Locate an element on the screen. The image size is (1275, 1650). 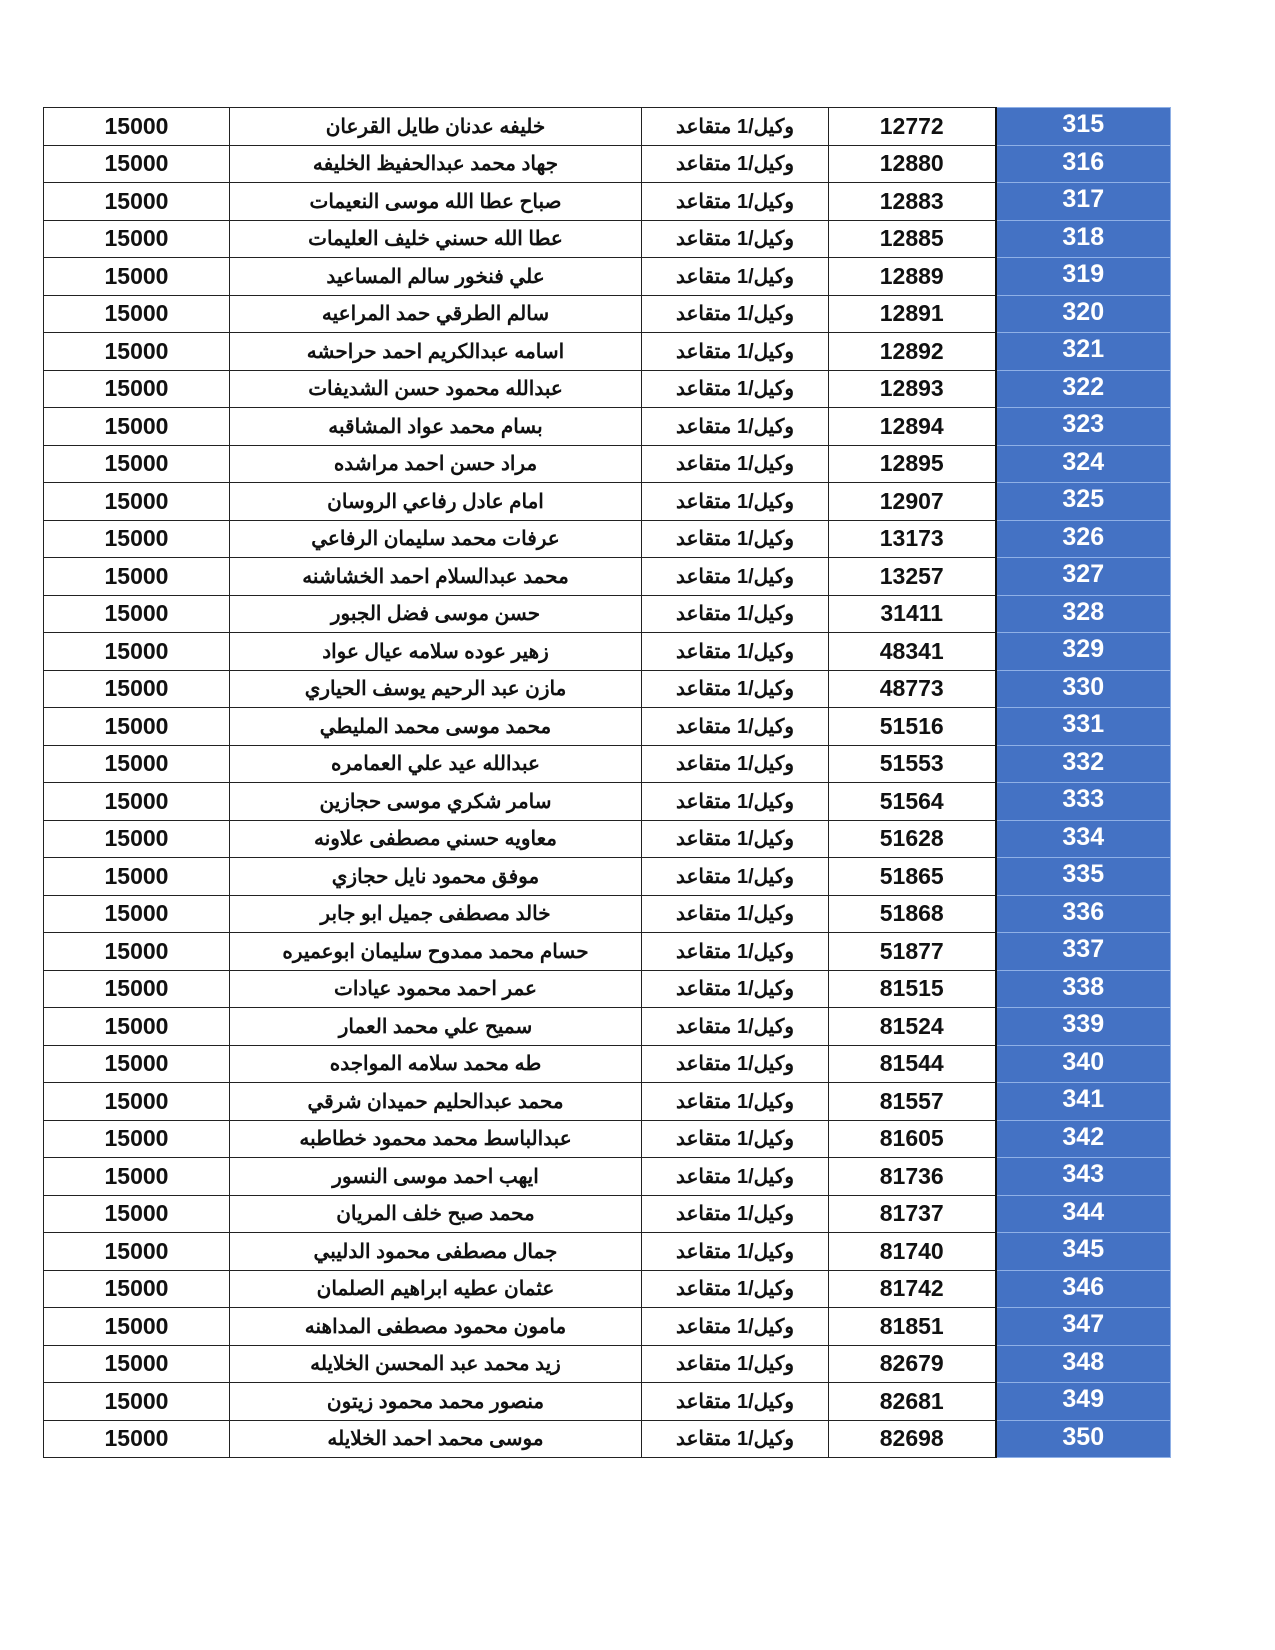
name-cell: ايهب احمد موسى النسور is located at coordinates (435, 1176).